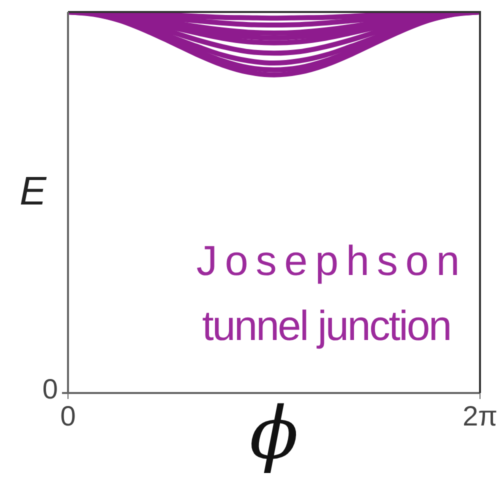  What do you see at coordinates (480, 416) in the screenshot?
I see `x-tick-label: 2π` at bounding box center [480, 416].